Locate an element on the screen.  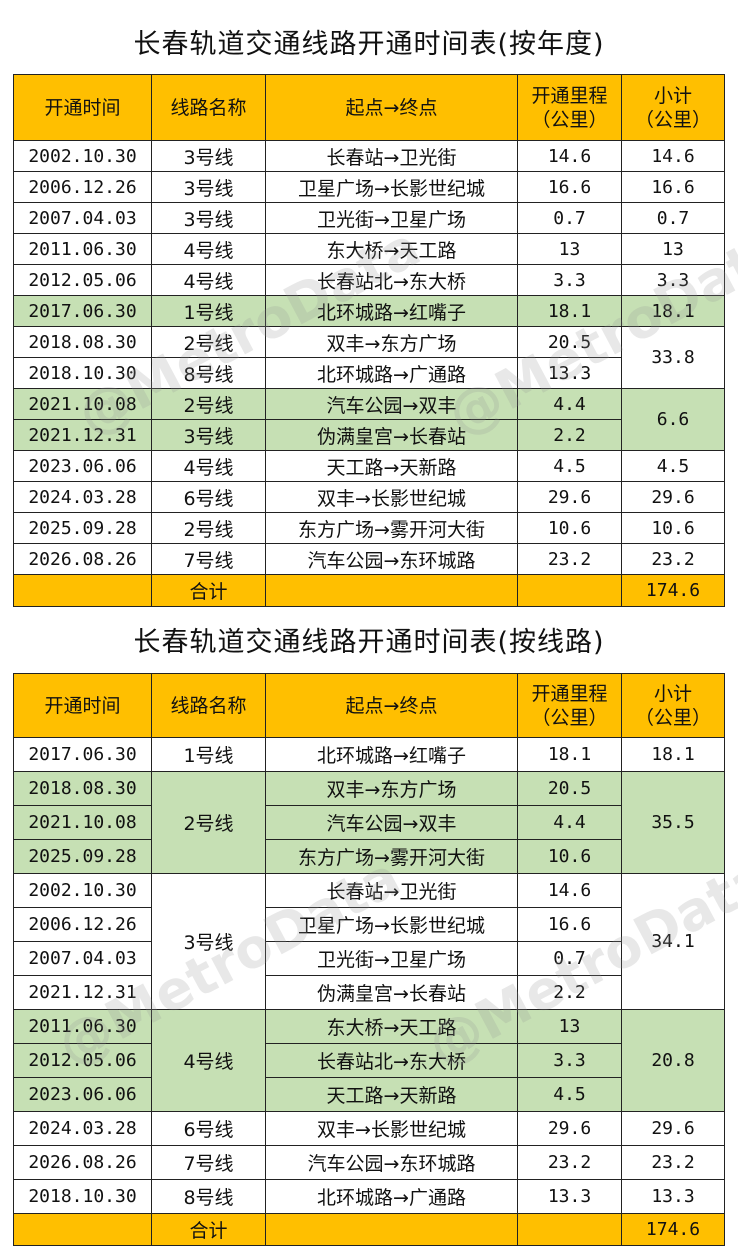
subtotal-cell: 13.3 is located at coordinates (673, 1196).